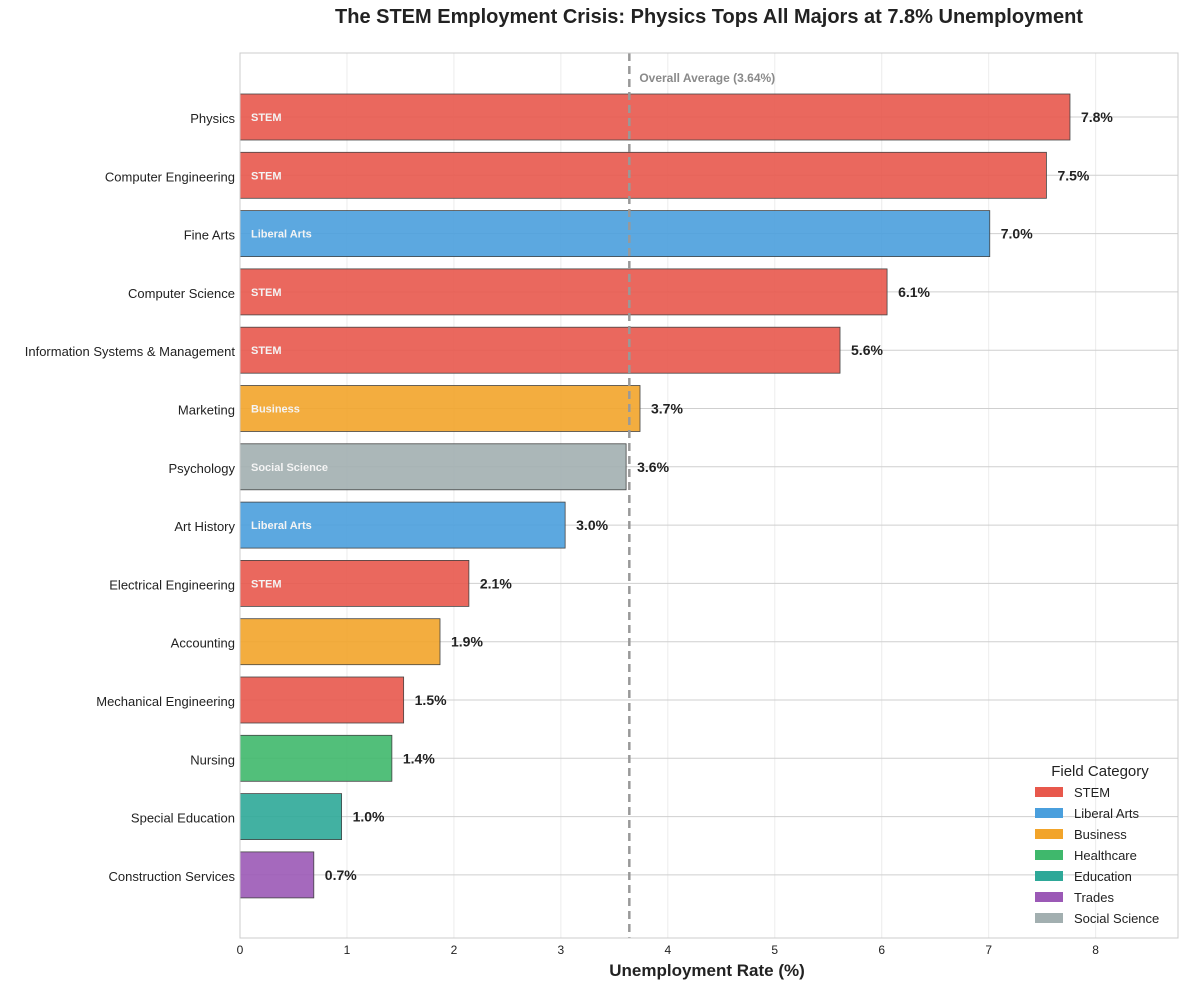 The image size is (1188, 989). I want to click on legend-entry: Healthcare, so click(1105, 855).